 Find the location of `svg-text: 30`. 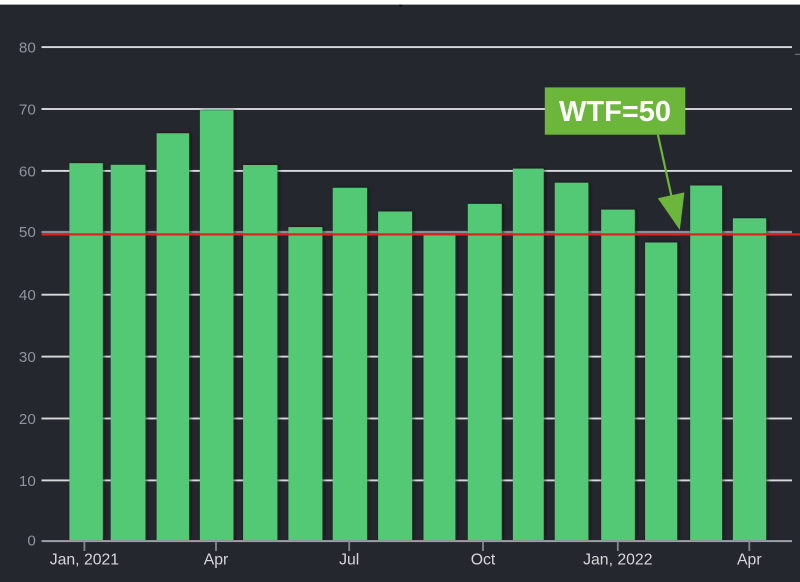

svg-text: 30 is located at coordinates (27, 357).